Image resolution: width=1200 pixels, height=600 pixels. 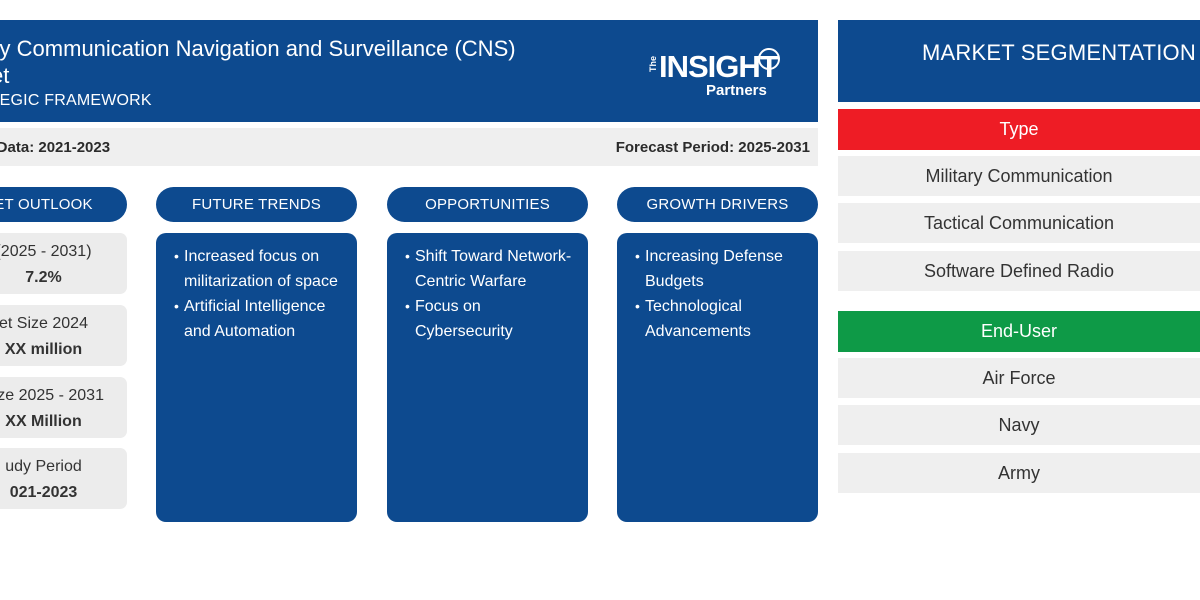 What do you see at coordinates (43, 492) in the screenshot?
I see `outlook-study-period-value: 021-2023` at bounding box center [43, 492].